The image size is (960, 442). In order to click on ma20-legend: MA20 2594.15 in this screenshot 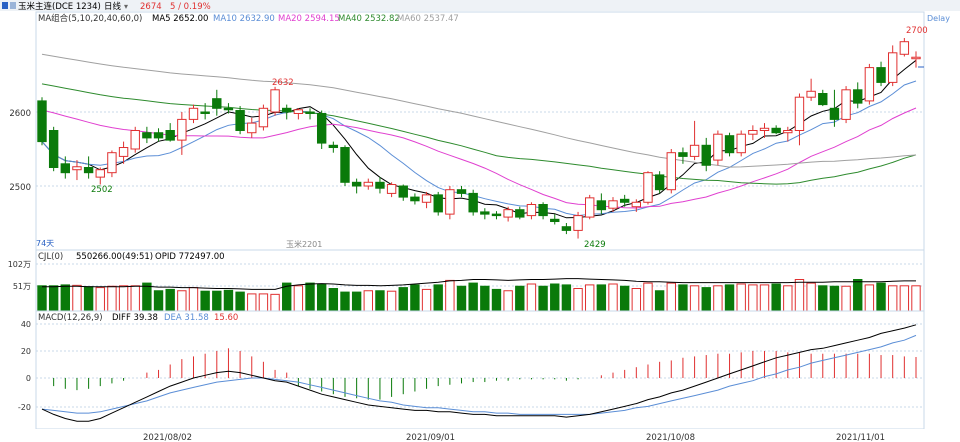, I will do `click(309, 19)`.